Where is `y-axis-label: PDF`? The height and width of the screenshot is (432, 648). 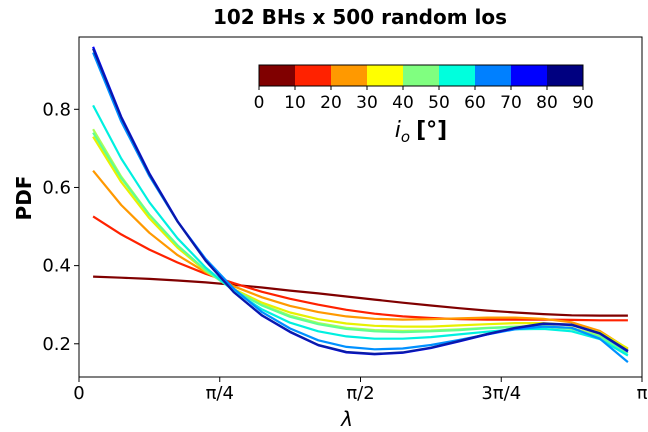 y-axis-label: PDF is located at coordinates (24, 198).